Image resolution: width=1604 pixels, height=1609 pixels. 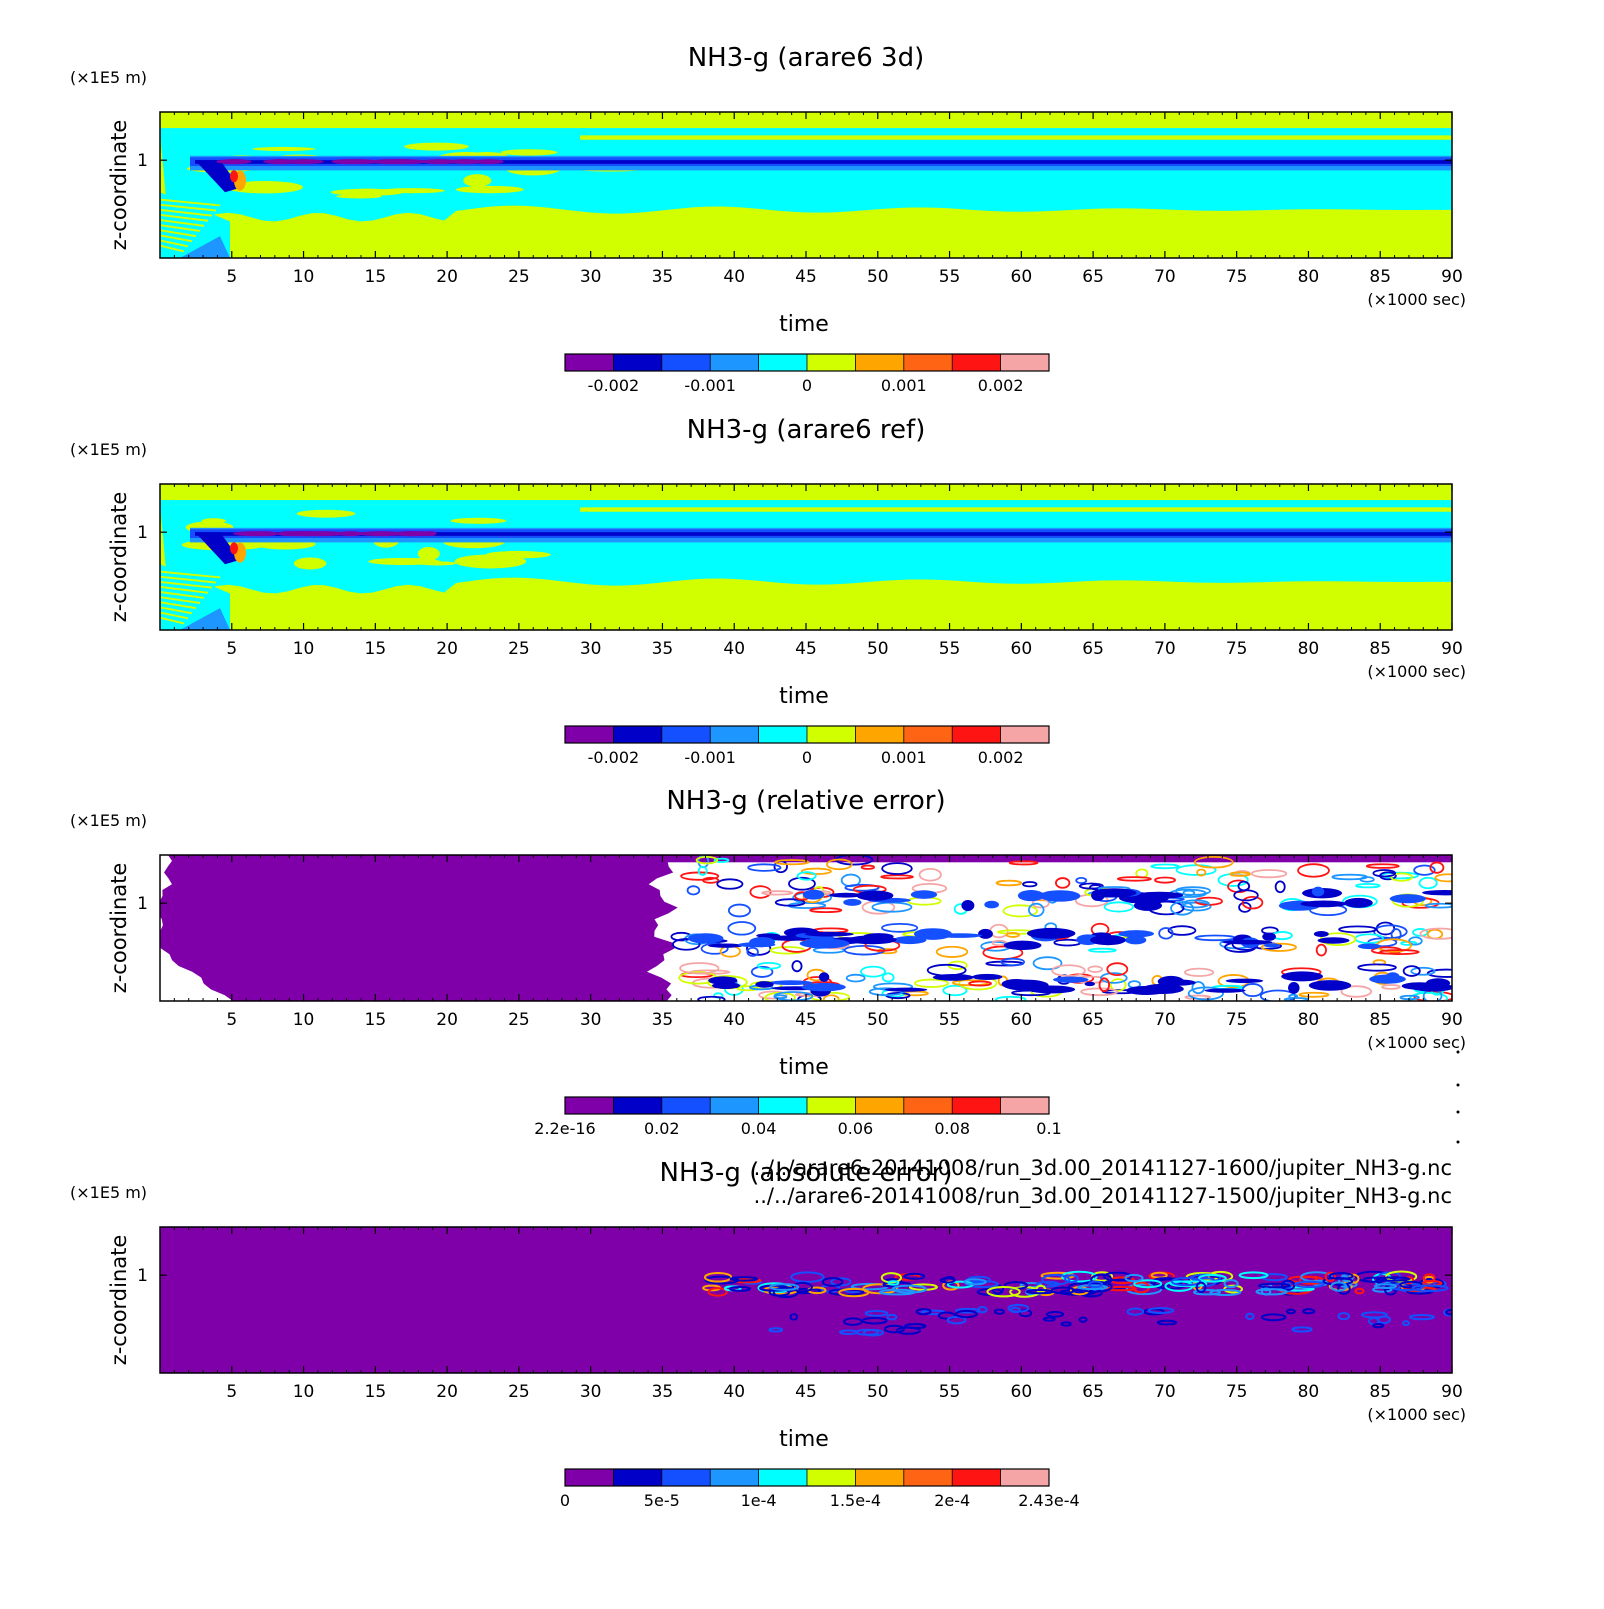 I want to click on colorbar: -0.002 -0.001 0 0.001 0.002, so click(x=807, y=374).